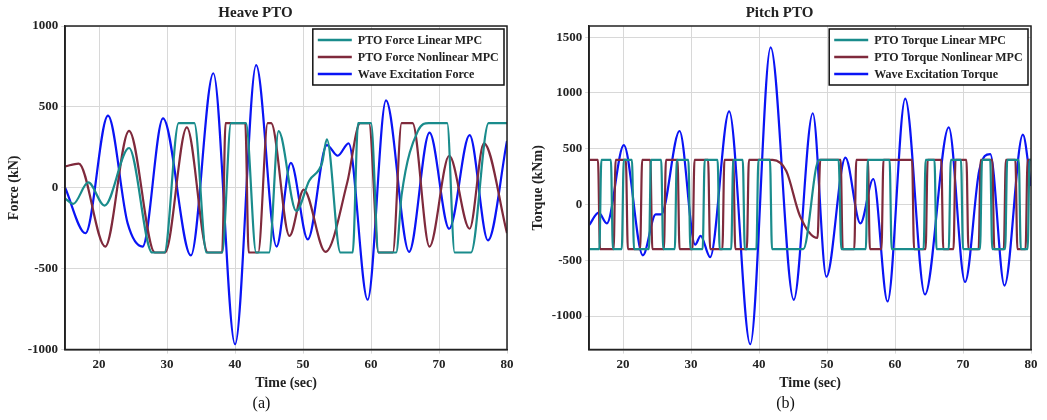  I want to click on legend-label: PTO Torque Nonlinear MPC, so click(948, 57).